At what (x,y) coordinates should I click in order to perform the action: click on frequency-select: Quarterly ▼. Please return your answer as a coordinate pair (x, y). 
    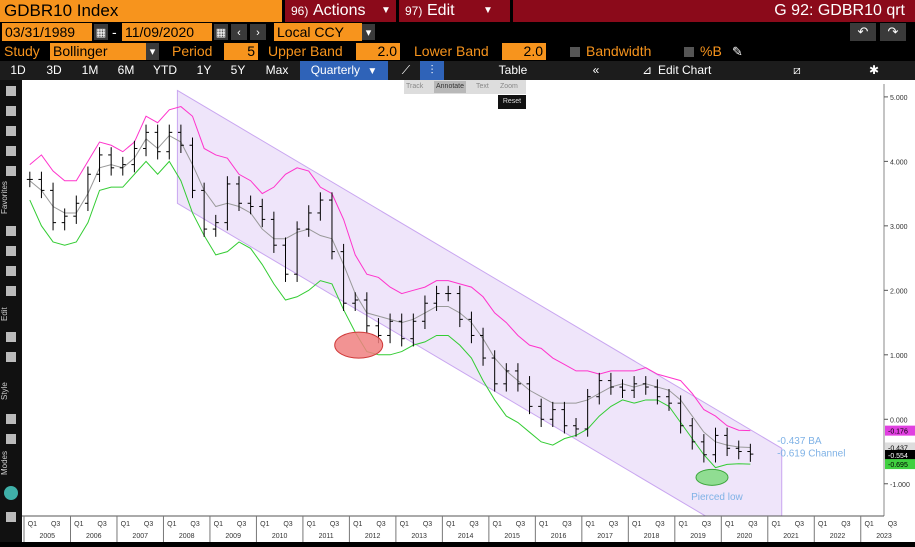
    Looking at the image, I should click on (344, 70).